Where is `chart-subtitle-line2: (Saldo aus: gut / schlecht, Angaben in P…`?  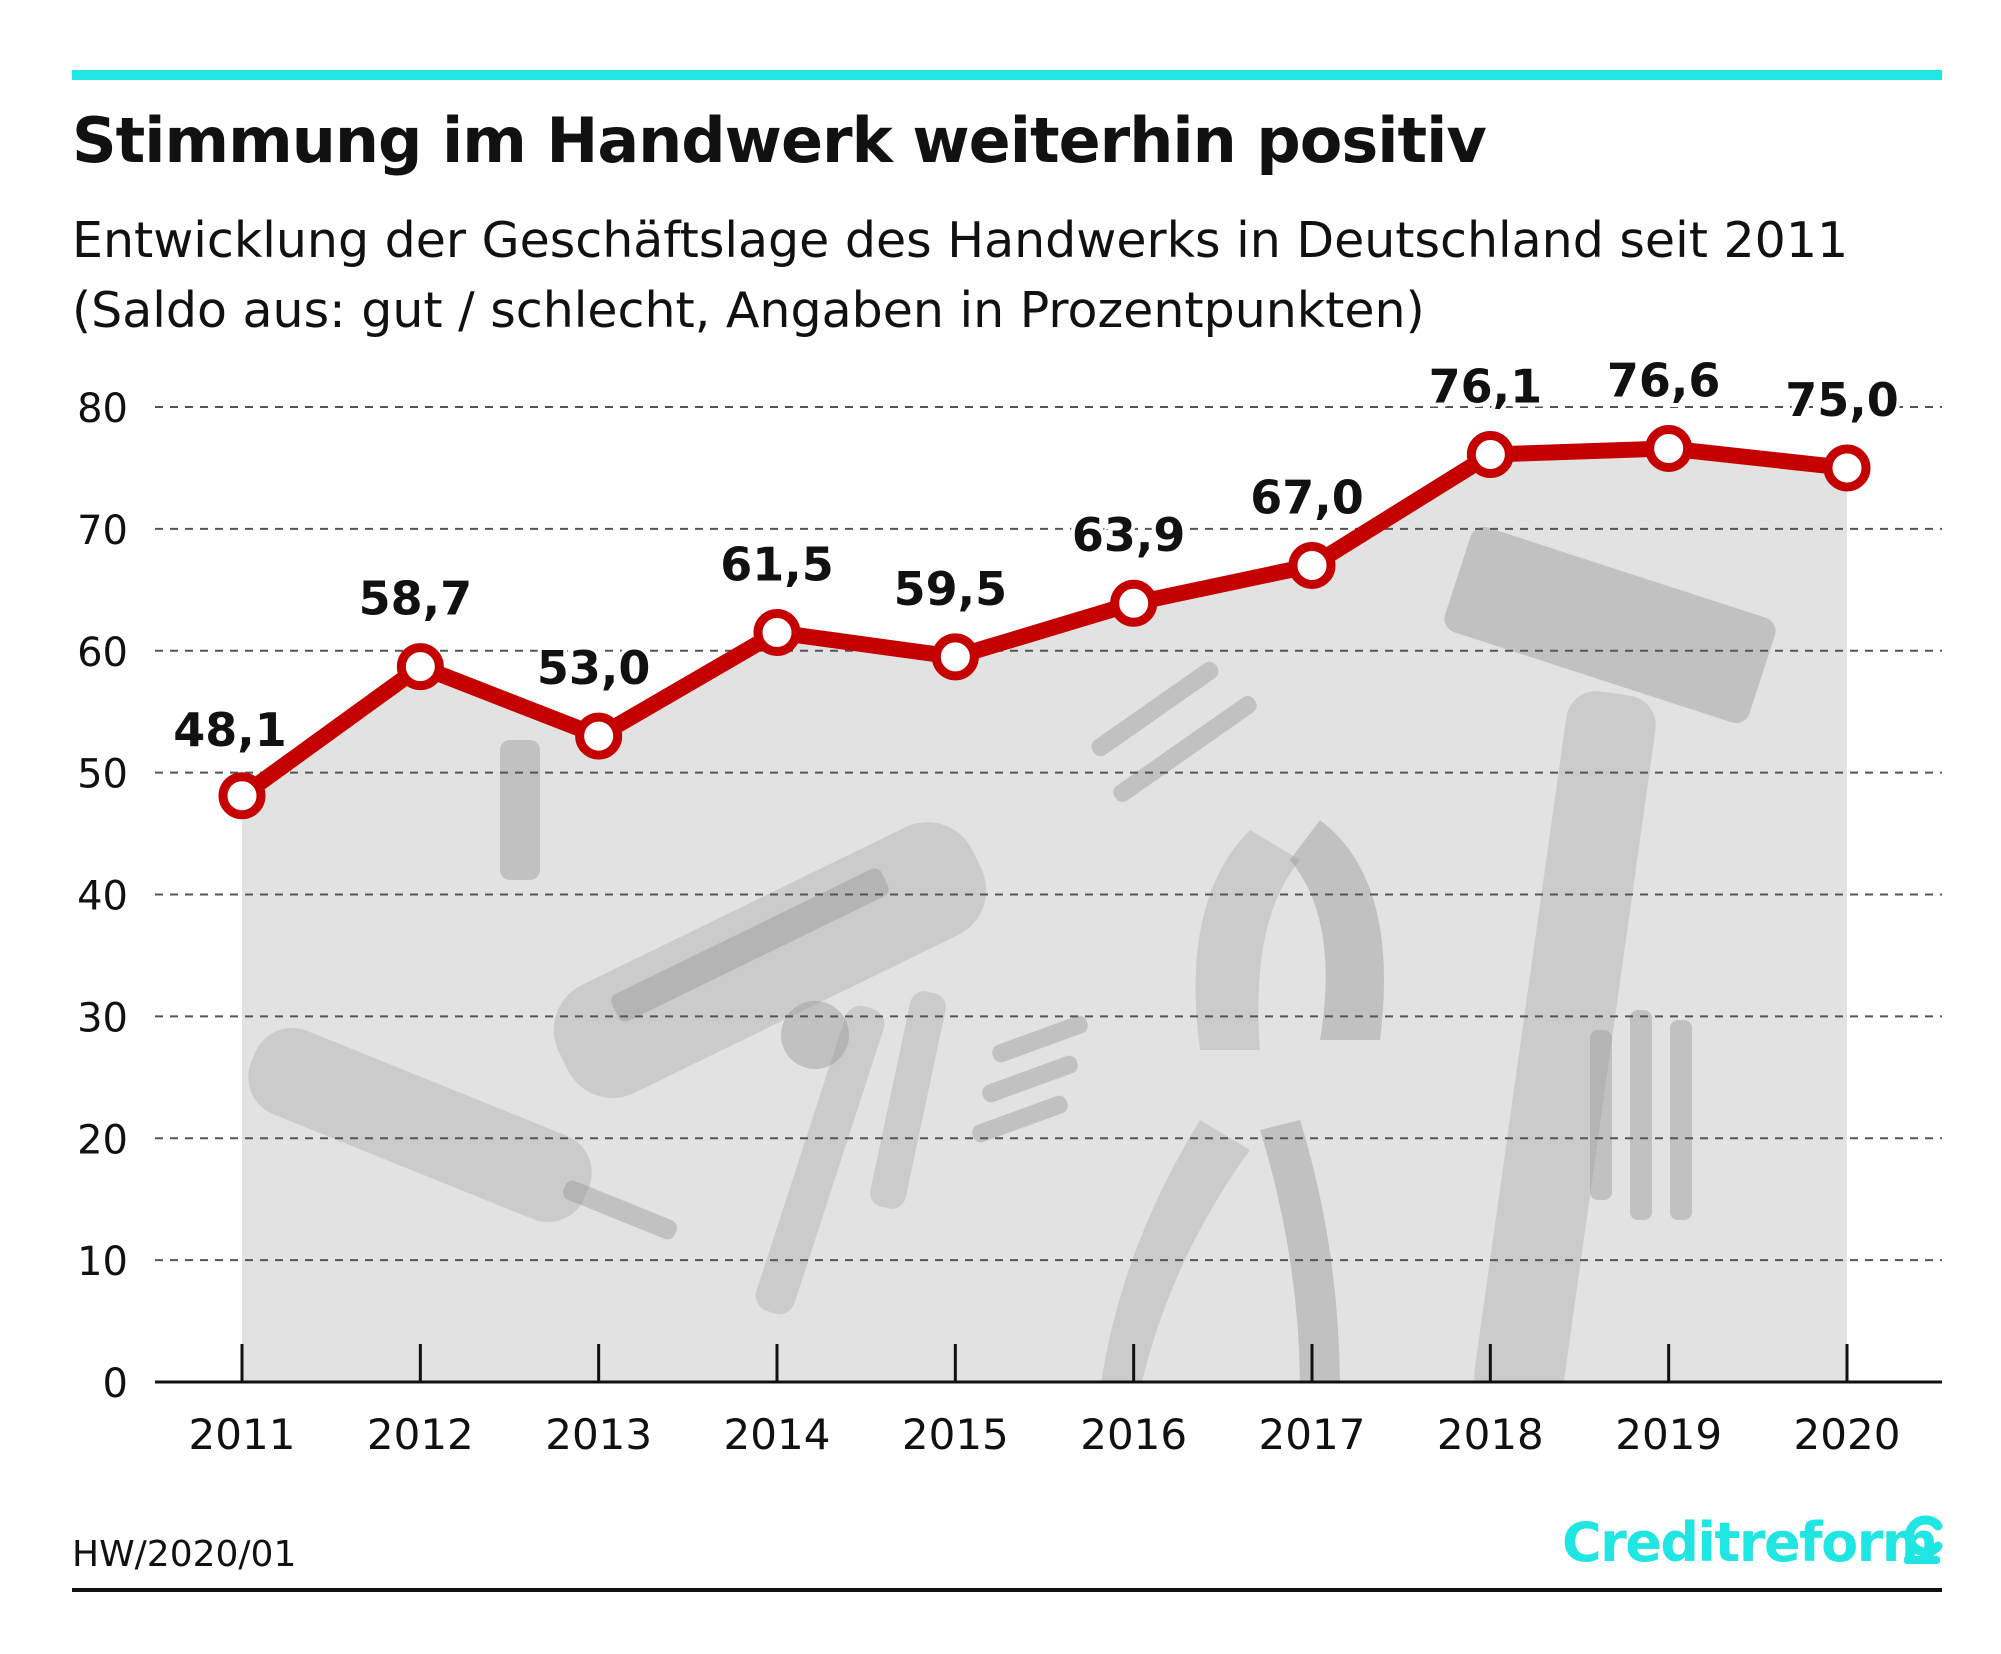 chart-subtitle-line2: (Saldo aus: gut / schlecht, Angaben in P… is located at coordinates (748, 310).